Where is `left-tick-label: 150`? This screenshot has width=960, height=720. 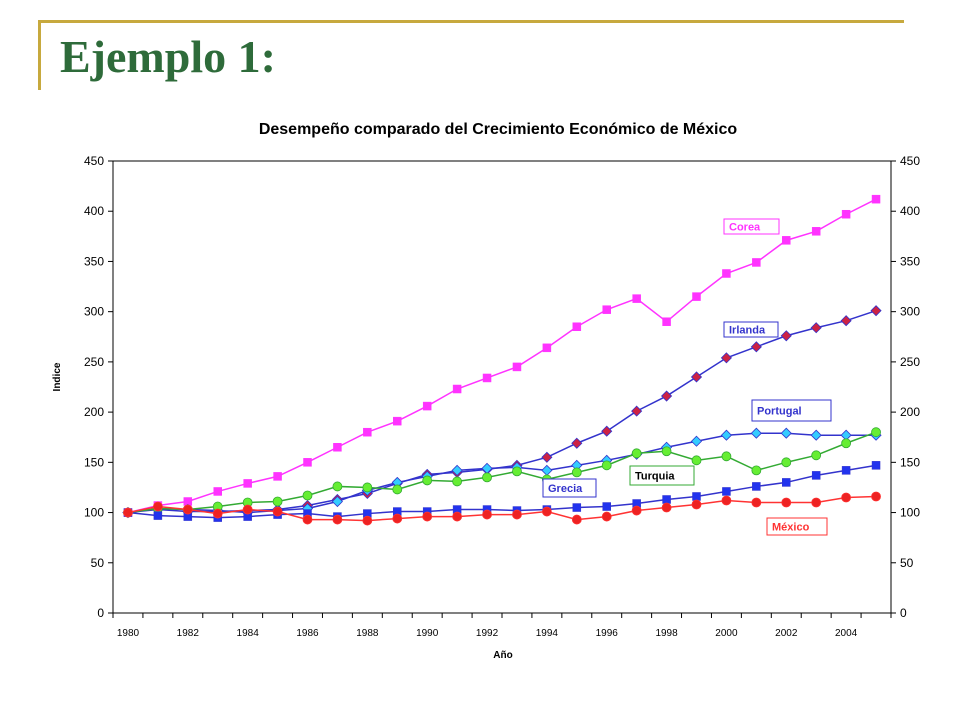 left-tick-label: 150 is located at coordinates (94, 462).